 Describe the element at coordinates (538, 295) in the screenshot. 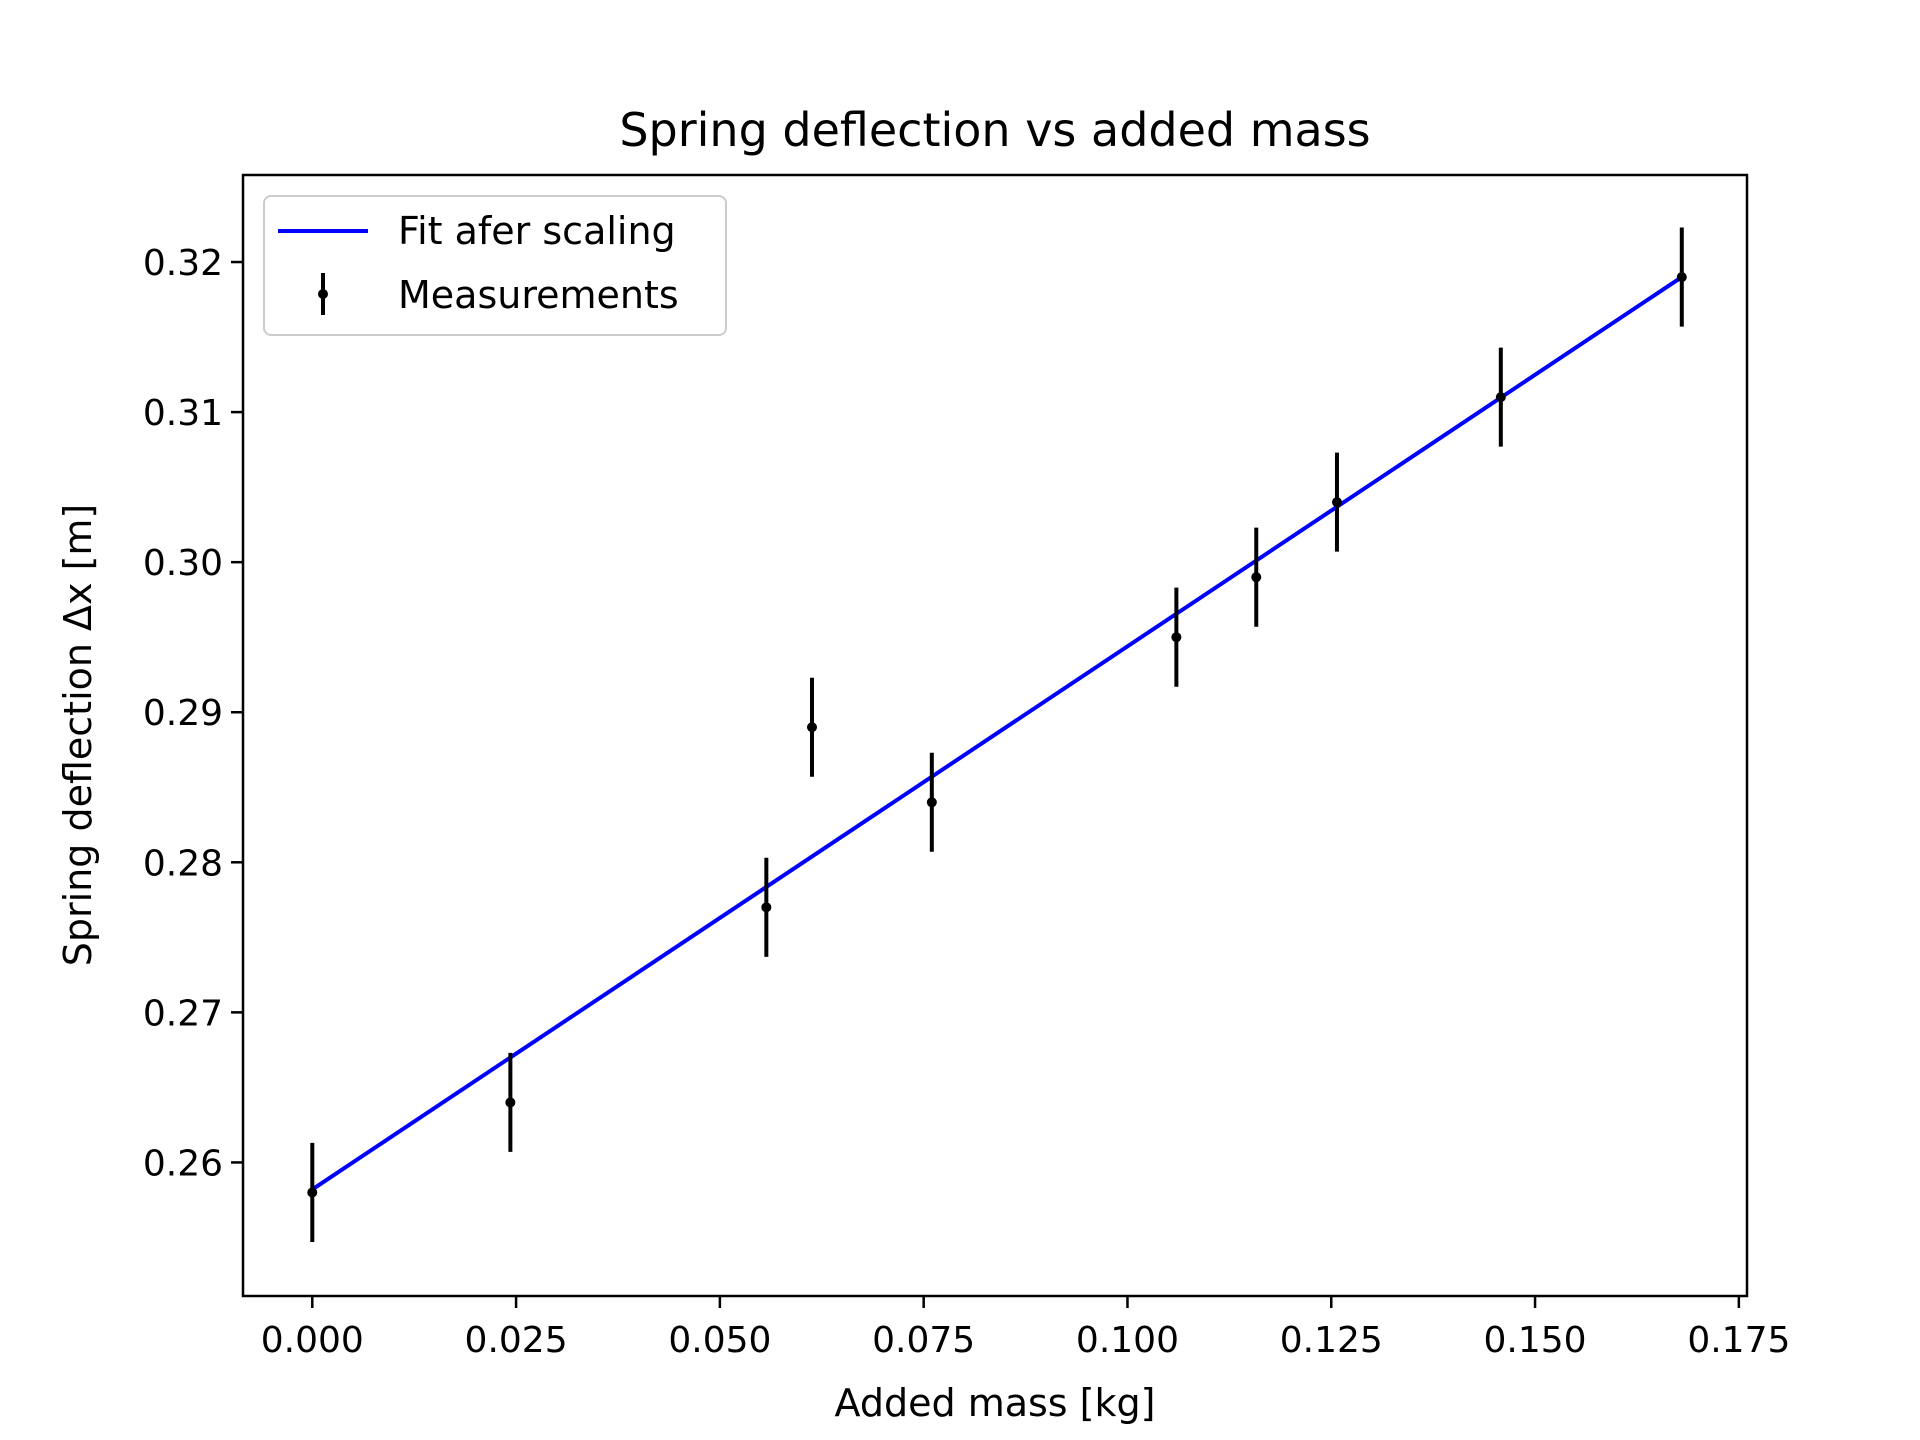

I see `legend-measurements-label: Measurements` at that location.